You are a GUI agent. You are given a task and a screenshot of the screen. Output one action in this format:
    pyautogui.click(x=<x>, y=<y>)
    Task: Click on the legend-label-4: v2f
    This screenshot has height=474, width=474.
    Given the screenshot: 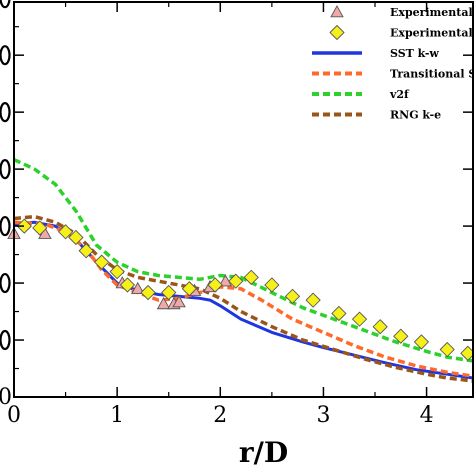 What is the action you would take?
    pyautogui.click(x=399, y=94)
    